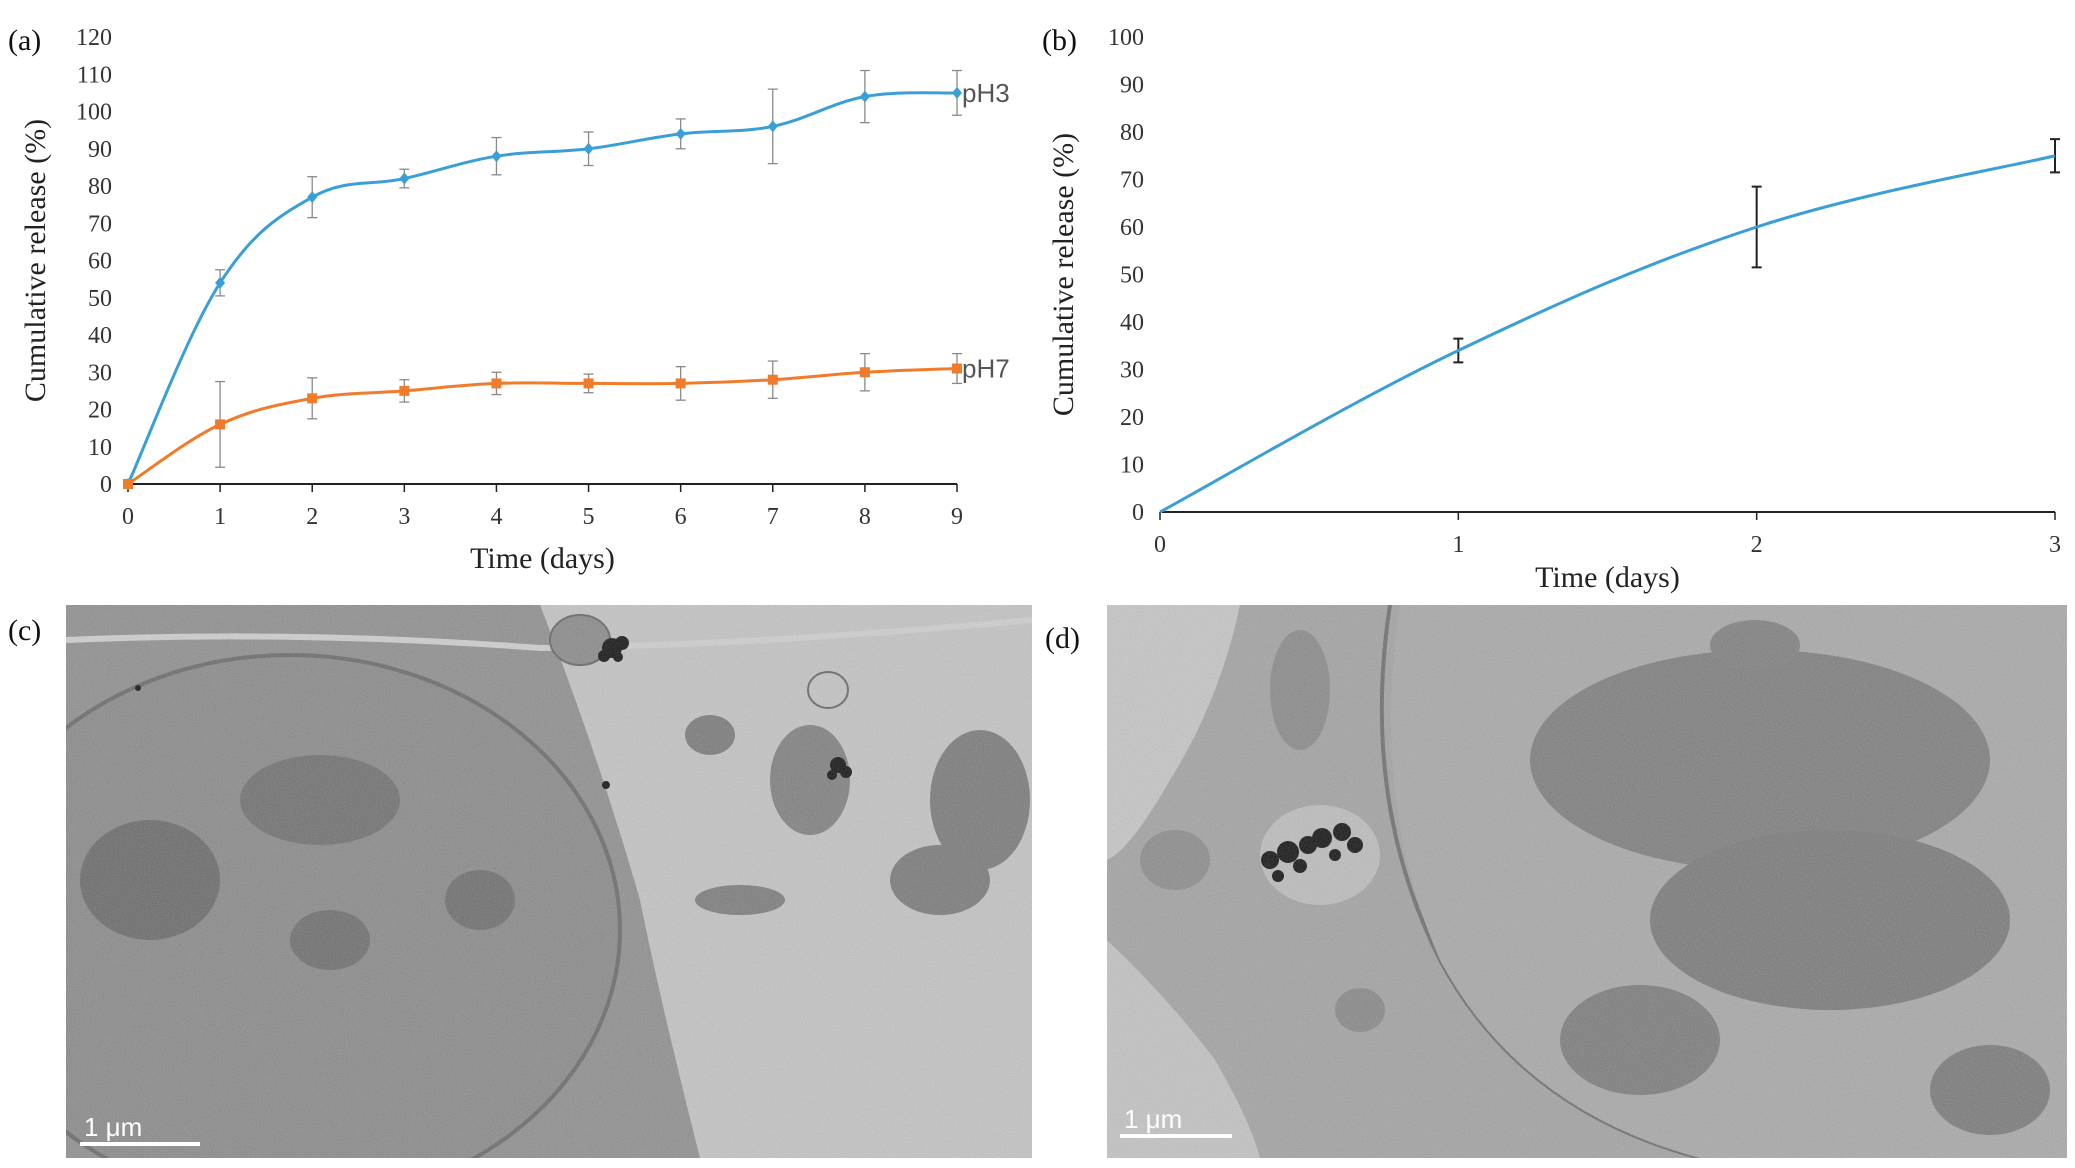 The height and width of the screenshot is (1168, 2075). I want to click on chart-a-ytick-label: 110, so click(94, 75).